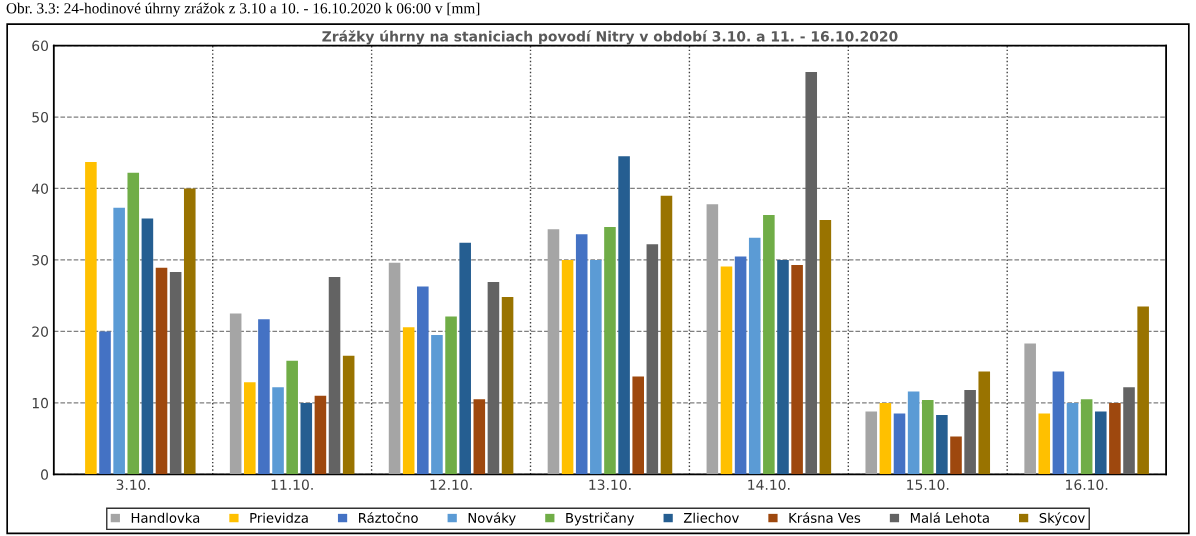 The image size is (1196, 536). What do you see at coordinates (40, 46) in the screenshot?
I see `y-tick-label: 60` at bounding box center [40, 46].